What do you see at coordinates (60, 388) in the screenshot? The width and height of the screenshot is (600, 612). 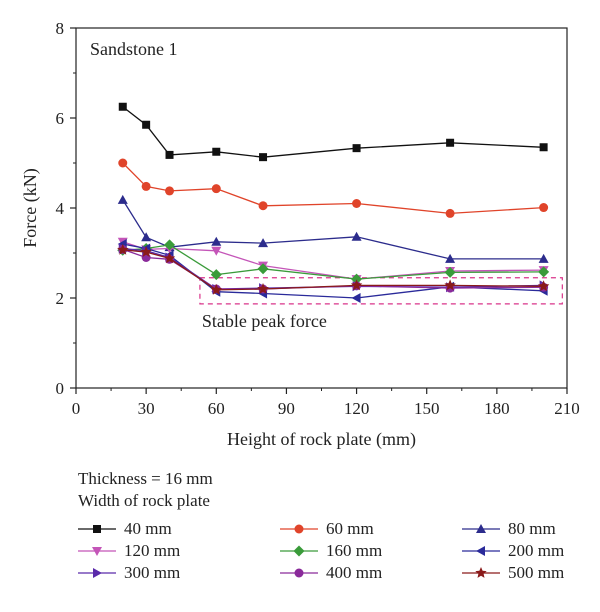 I see `y-tick-label: 0` at bounding box center [60, 388].